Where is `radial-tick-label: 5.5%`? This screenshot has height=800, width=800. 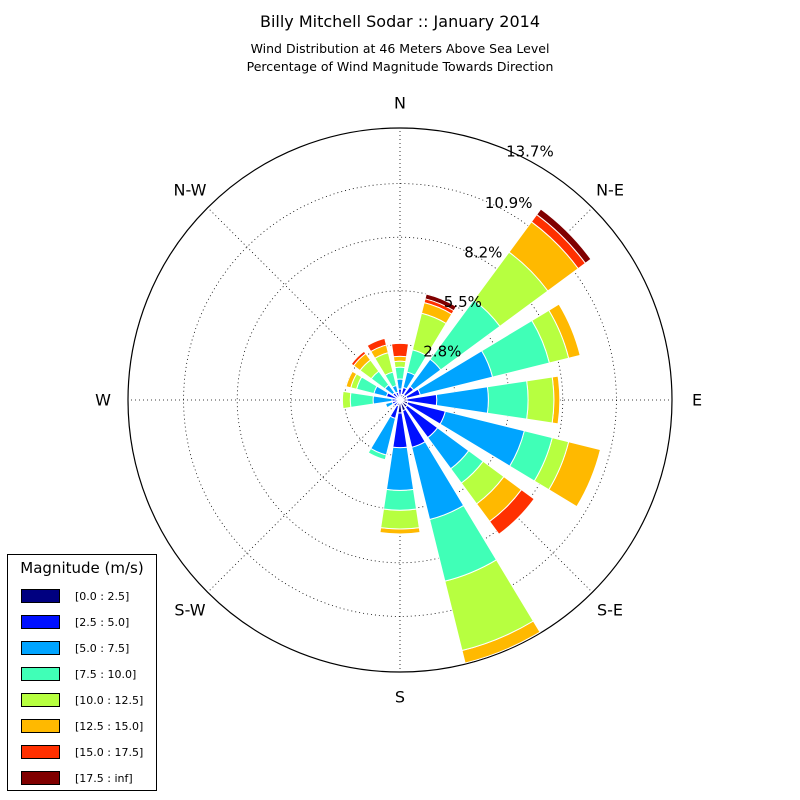 radial-tick-label: 5.5% is located at coordinates (463, 302).